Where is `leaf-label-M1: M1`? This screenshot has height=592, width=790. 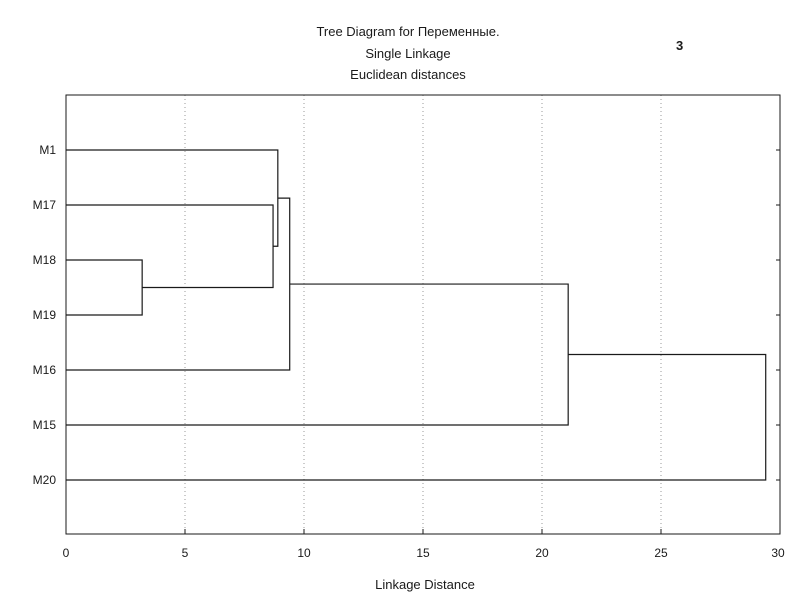
leaf-label-M1: M1 is located at coordinates (47, 150).